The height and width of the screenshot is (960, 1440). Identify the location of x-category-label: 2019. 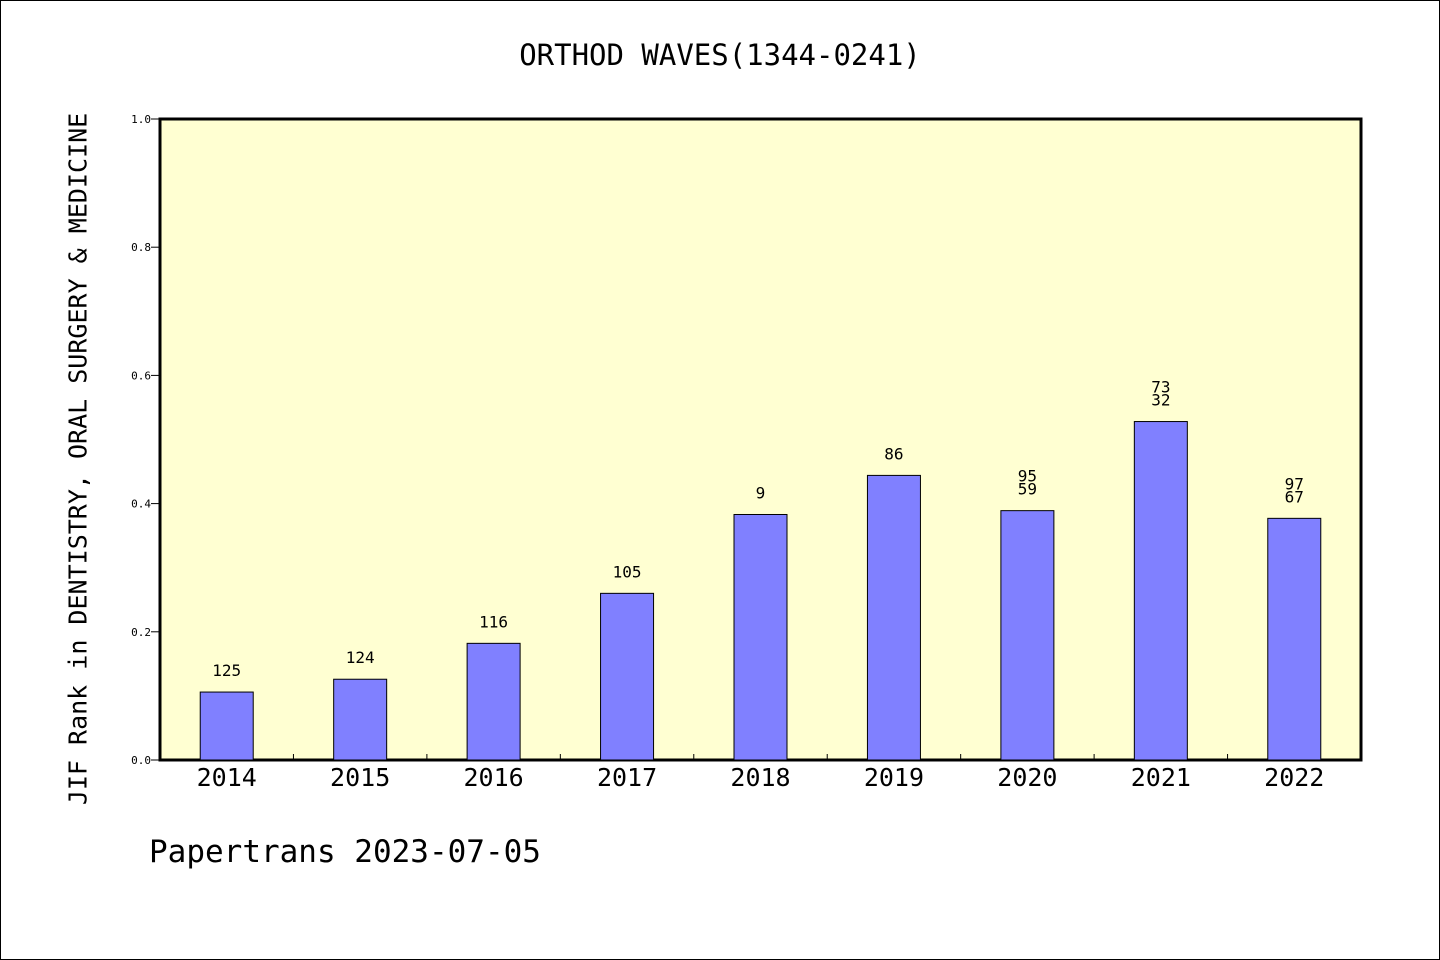
(894, 777).